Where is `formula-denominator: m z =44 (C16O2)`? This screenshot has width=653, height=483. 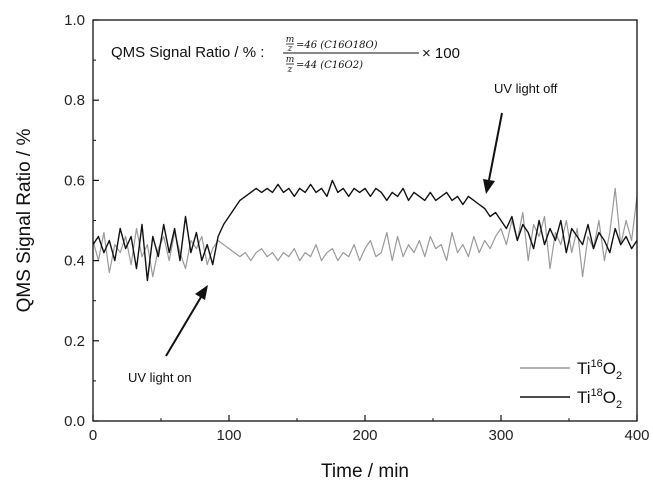 formula-denominator: m z =44 (C16O2) is located at coordinates (324, 65).